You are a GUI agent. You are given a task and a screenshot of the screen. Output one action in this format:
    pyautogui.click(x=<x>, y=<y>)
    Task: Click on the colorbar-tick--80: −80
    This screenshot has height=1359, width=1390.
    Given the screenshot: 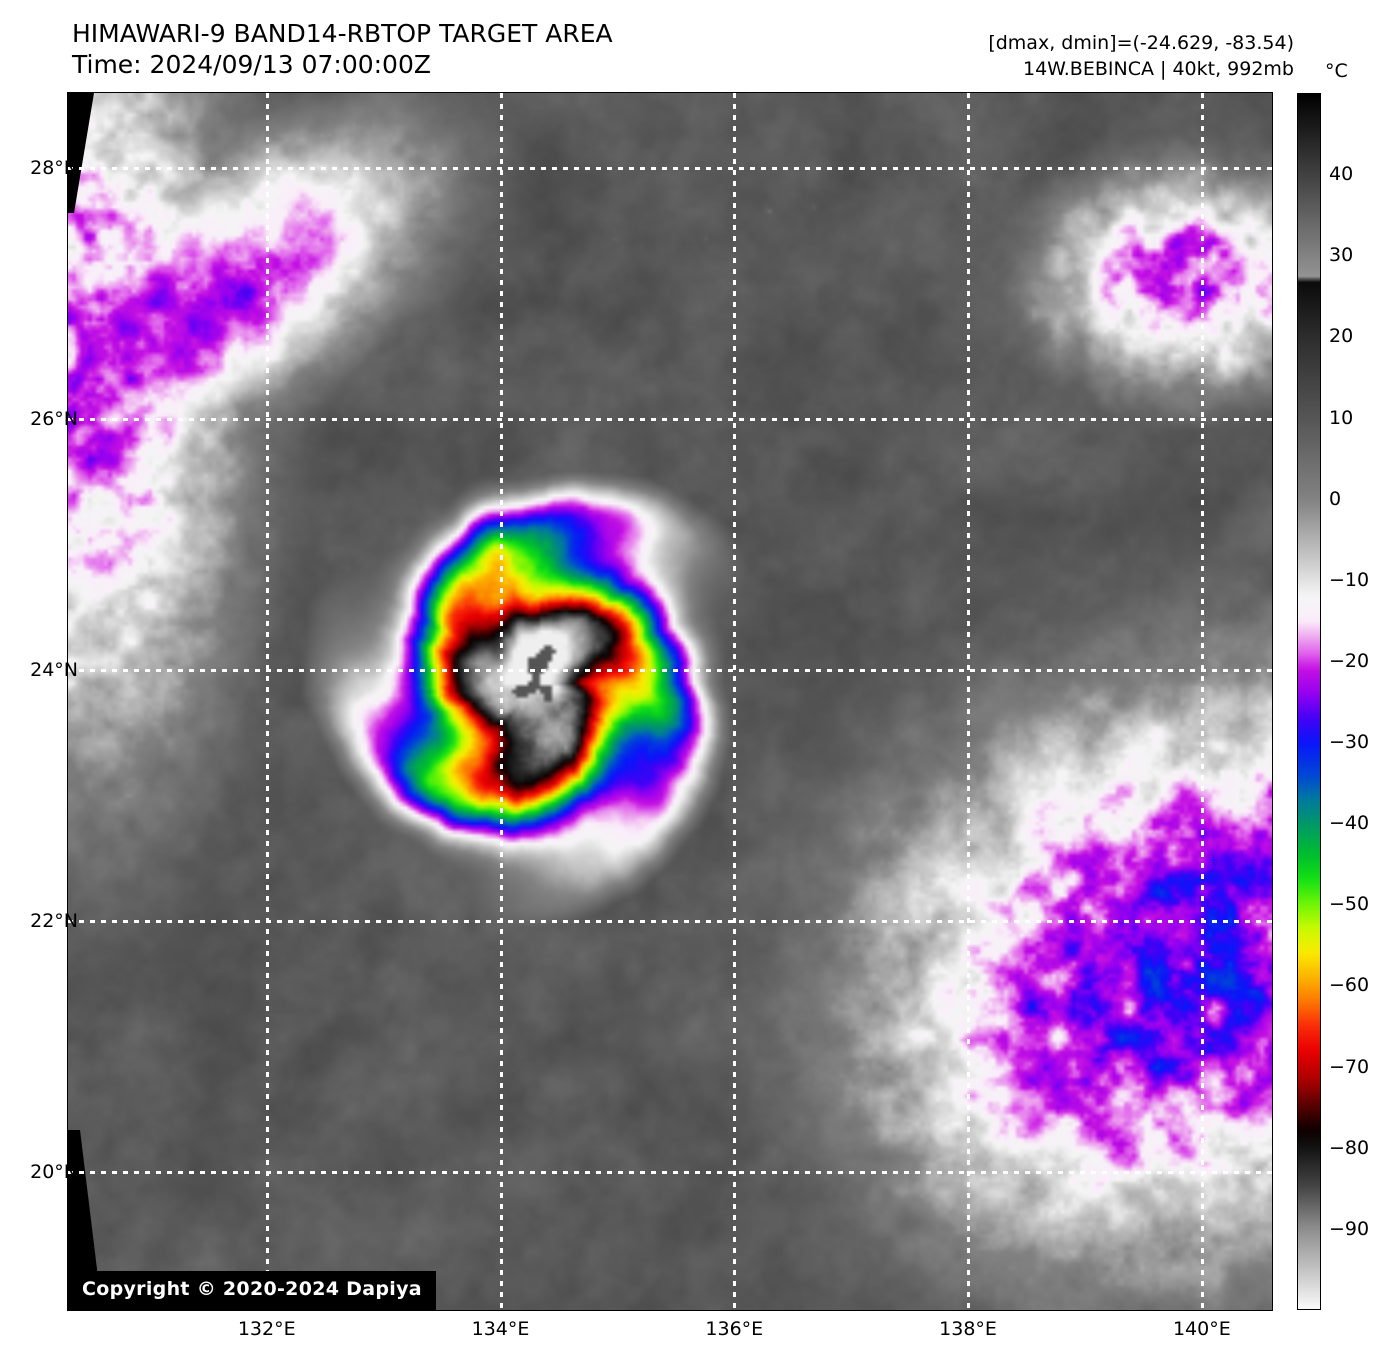 What is the action you would take?
    pyautogui.click(x=1349, y=1147)
    